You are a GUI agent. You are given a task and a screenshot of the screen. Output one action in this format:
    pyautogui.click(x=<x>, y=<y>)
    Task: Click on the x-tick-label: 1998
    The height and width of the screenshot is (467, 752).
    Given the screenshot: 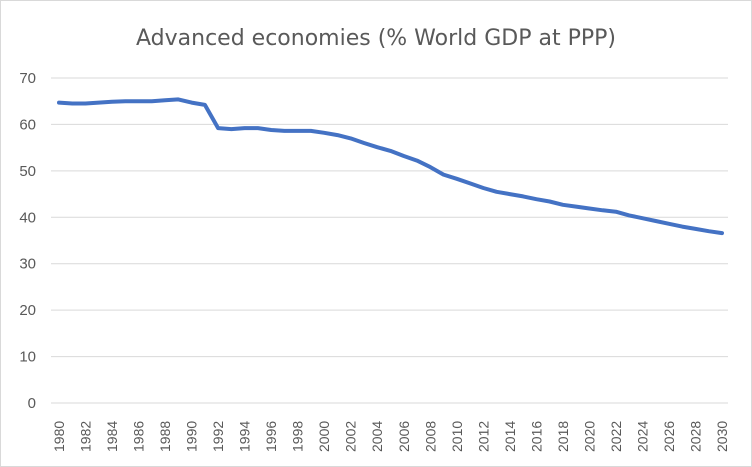 What is the action you would take?
    pyautogui.click(x=298, y=436)
    